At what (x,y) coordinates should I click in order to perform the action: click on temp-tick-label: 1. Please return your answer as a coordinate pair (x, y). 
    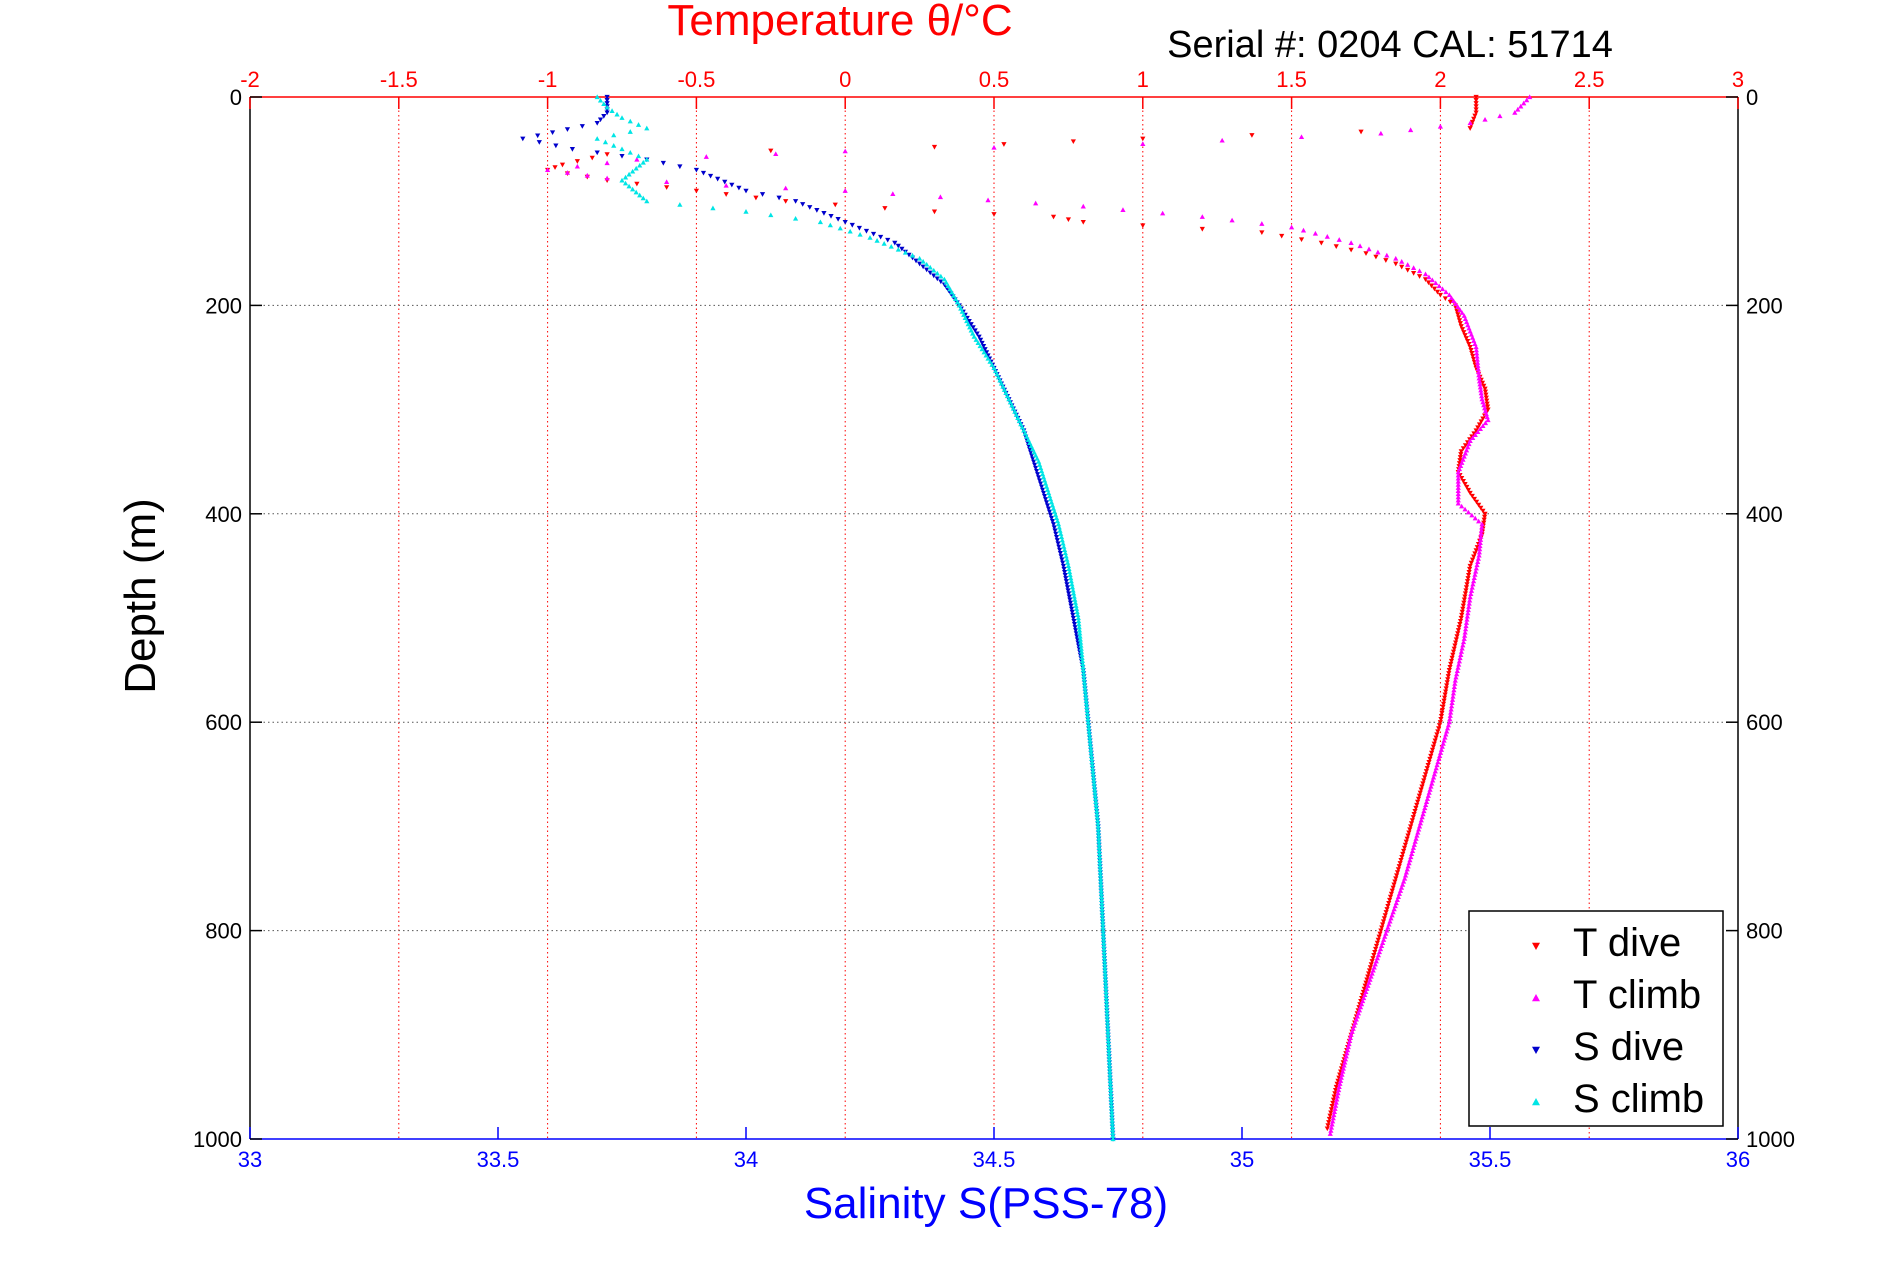
    Looking at the image, I should click on (1143, 79).